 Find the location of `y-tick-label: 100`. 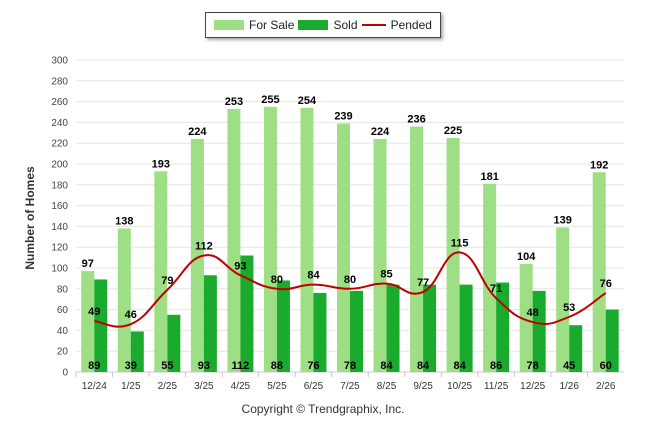

y-tick-label: 100 is located at coordinates (59, 269).